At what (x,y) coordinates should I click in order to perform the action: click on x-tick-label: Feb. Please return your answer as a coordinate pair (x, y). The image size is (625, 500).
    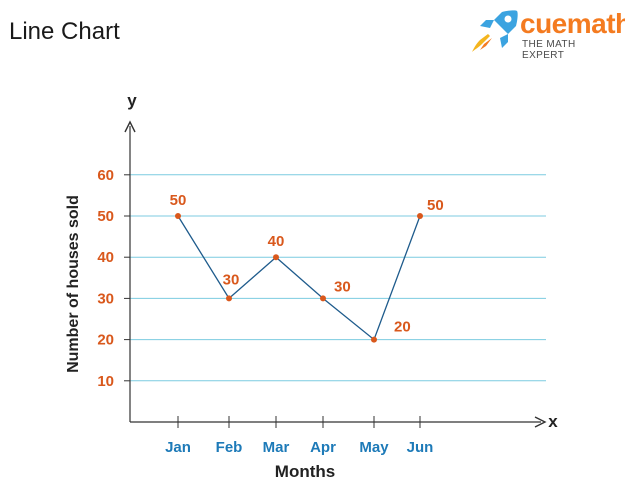
    Looking at the image, I should click on (229, 447).